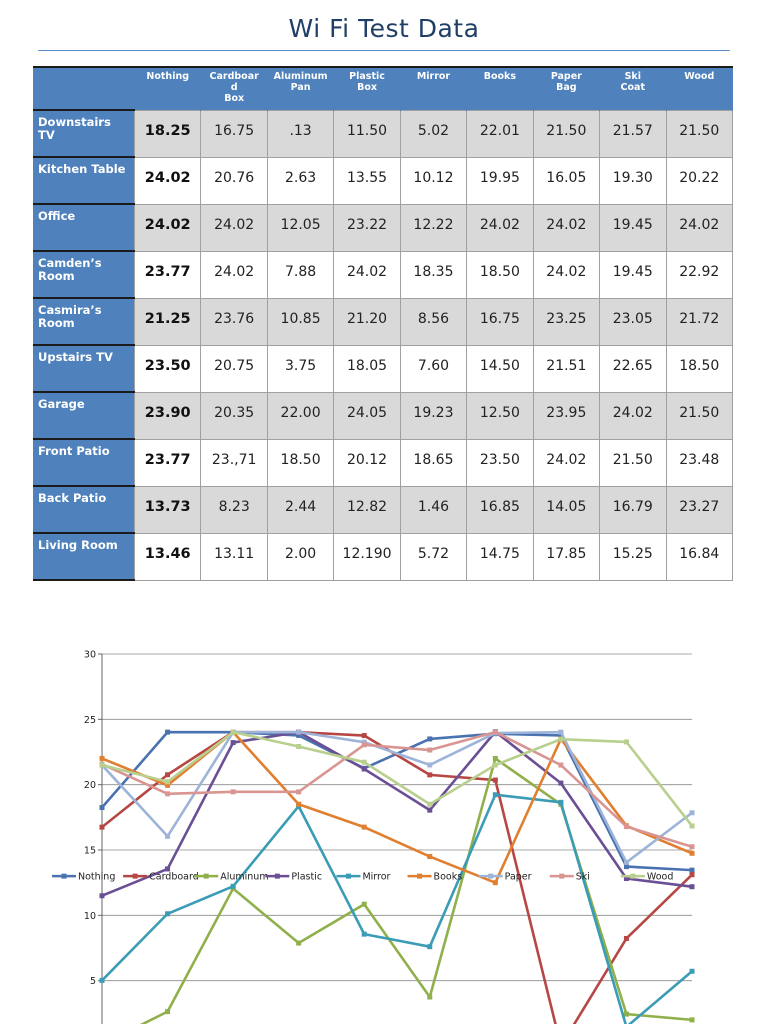 The width and height of the screenshot is (768, 1024). Describe the element at coordinates (367, 415) in the screenshot. I see `table-cell: 24.05` at that location.